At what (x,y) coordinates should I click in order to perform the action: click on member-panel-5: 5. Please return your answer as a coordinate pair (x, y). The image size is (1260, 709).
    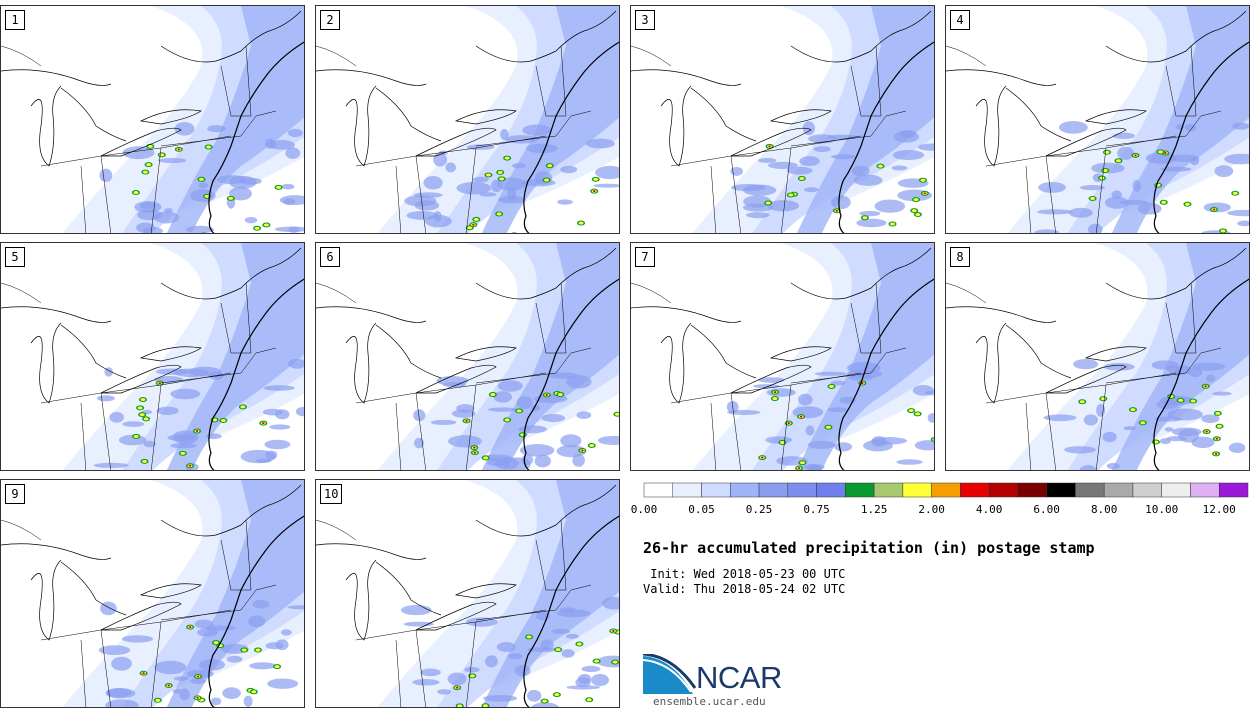
    Looking at the image, I should click on (152, 356).